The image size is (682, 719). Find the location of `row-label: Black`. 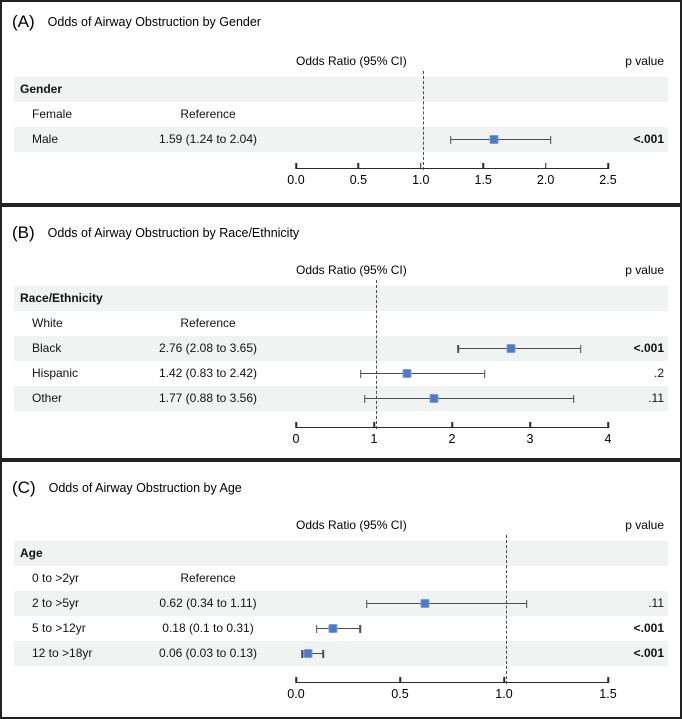

row-label: Black is located at coordinates (47, 348).